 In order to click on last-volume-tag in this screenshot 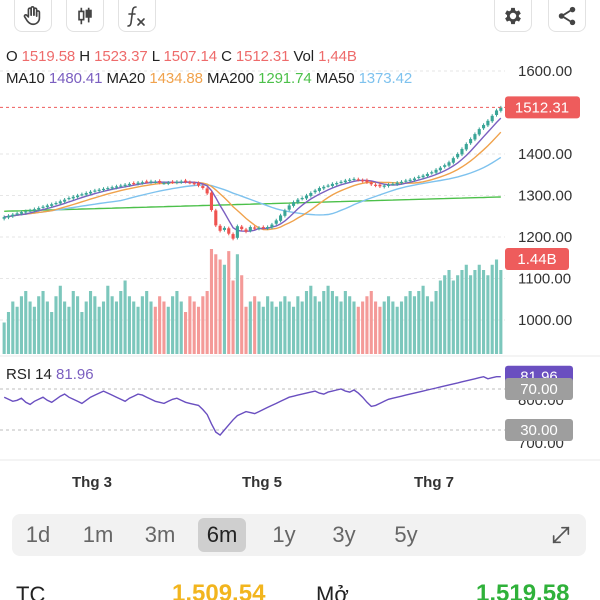, I will do `click(537, 259)`.